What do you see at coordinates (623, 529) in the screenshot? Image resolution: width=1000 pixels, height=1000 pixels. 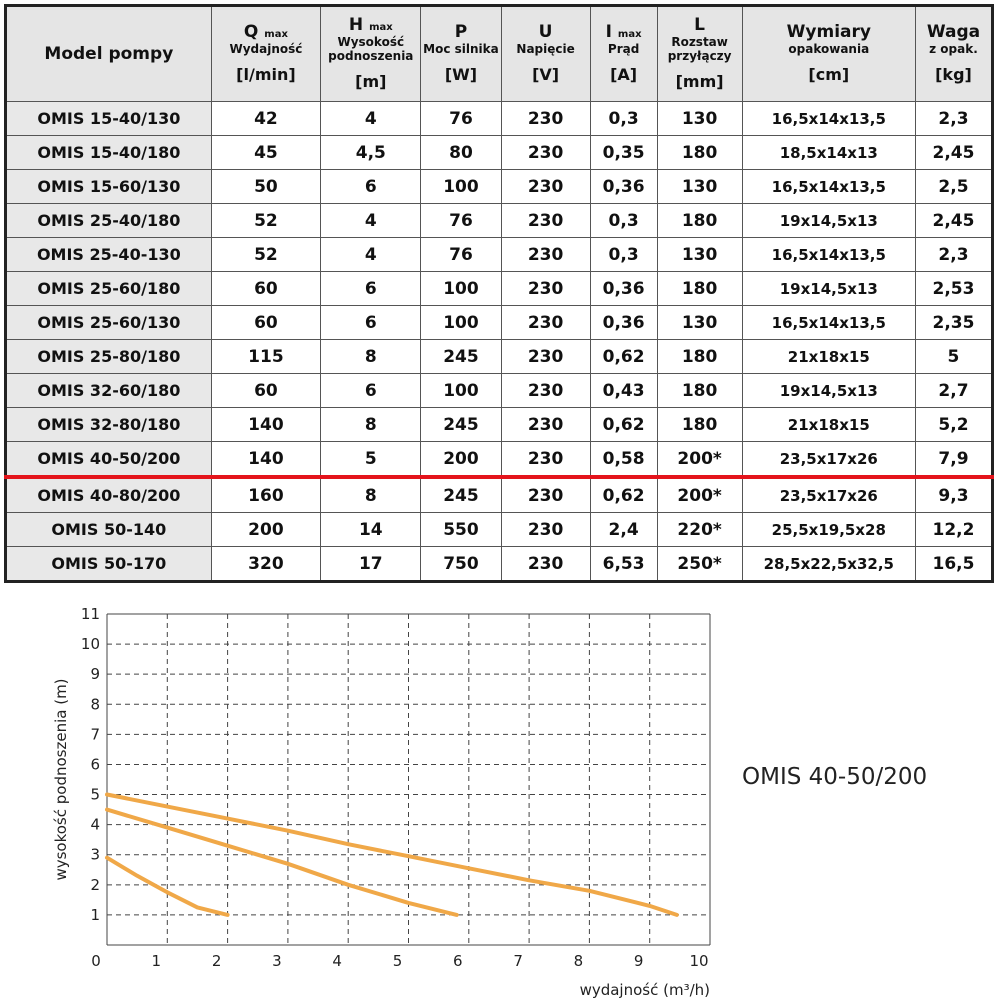 I see `table-cell: 2,4` at bounding box center [623, 529].